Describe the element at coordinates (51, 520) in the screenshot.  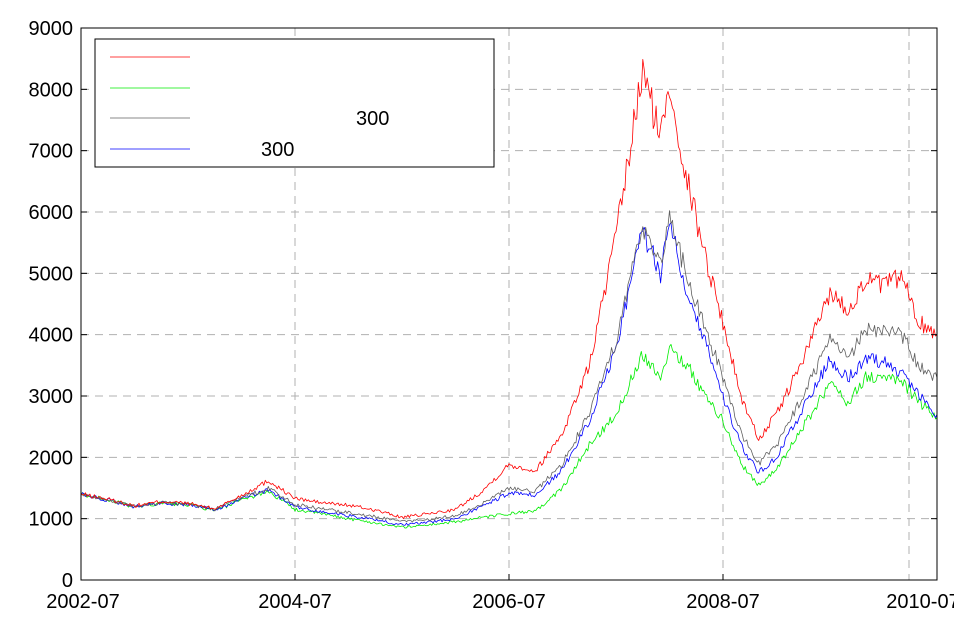
I see `y-tick-label: 1000` at that location.